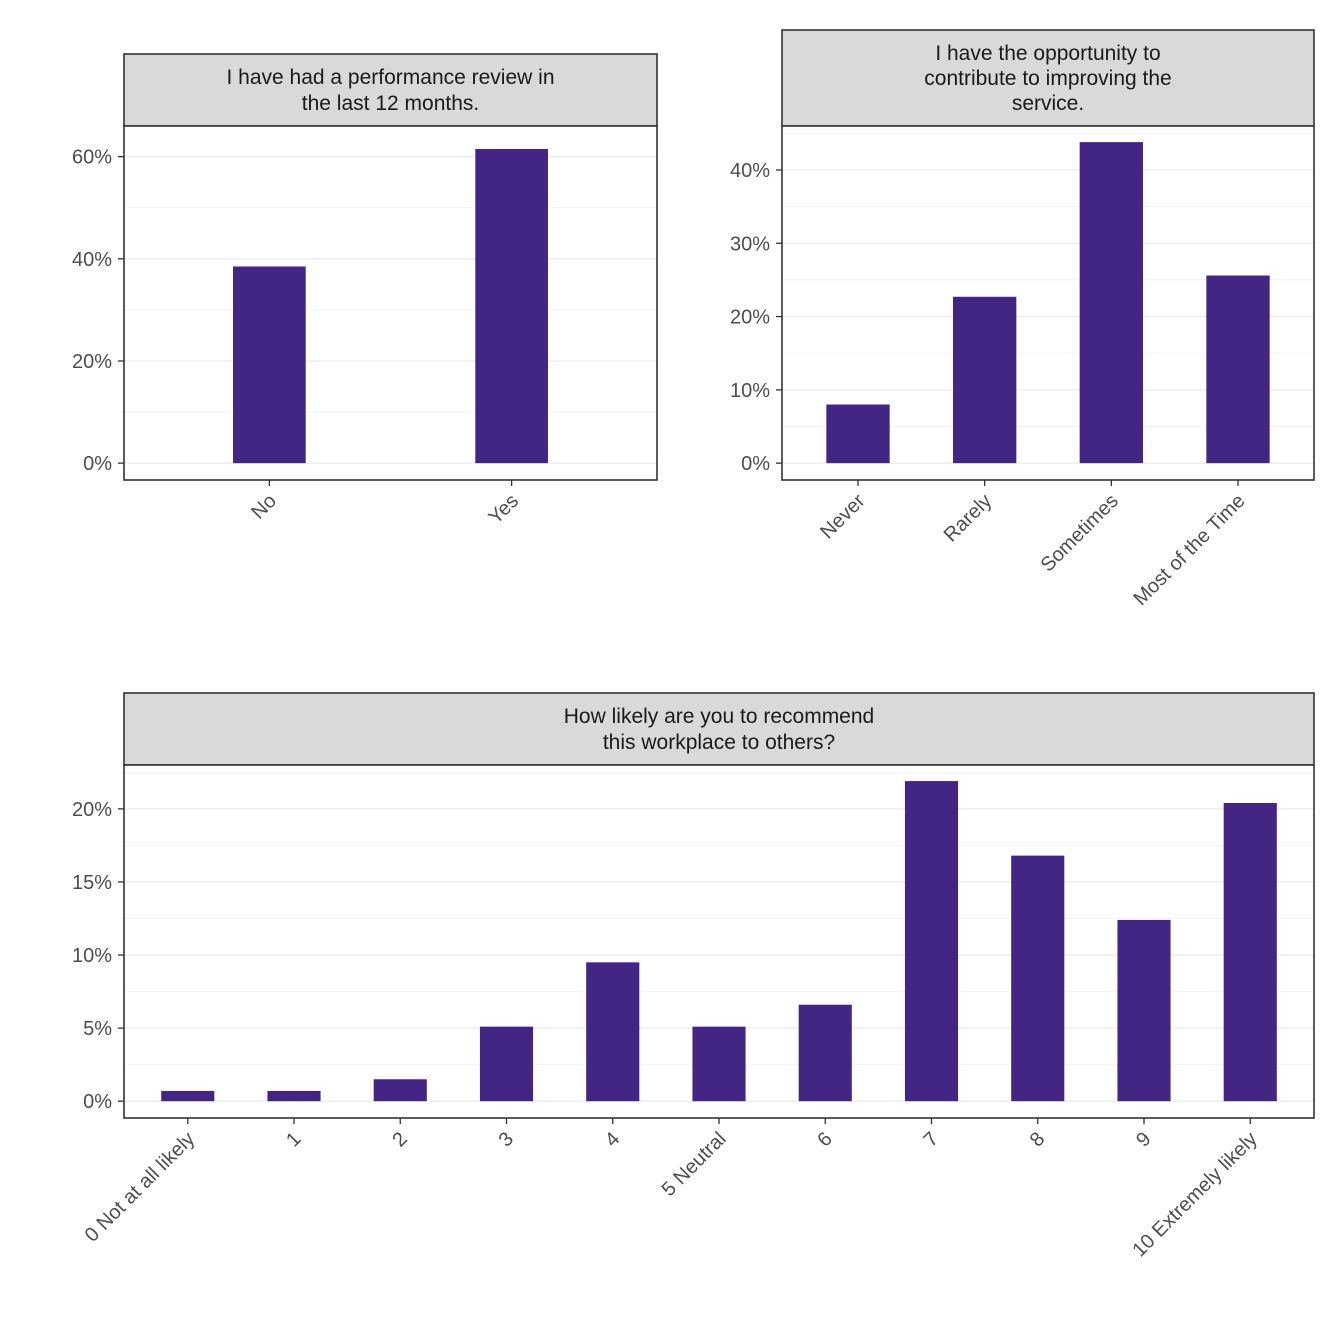 The height and width of the screenshot is (1344, 1344). I want to click on x-tick-label: 5 Neutral, so click(694, 1164).